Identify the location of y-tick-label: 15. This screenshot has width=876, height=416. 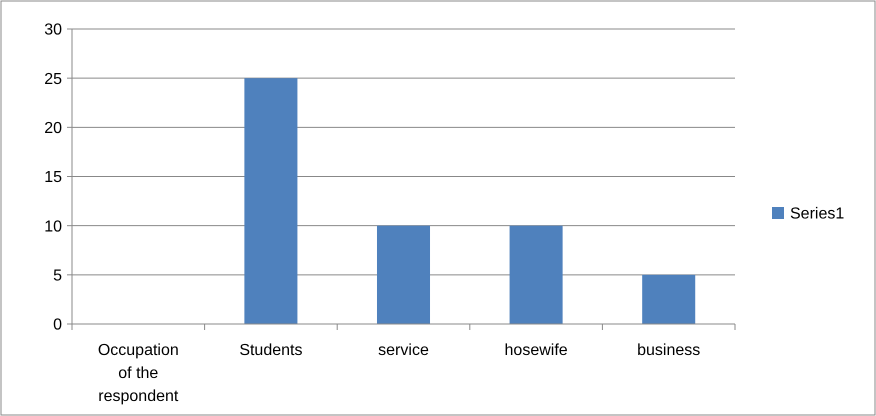
(53, 177).